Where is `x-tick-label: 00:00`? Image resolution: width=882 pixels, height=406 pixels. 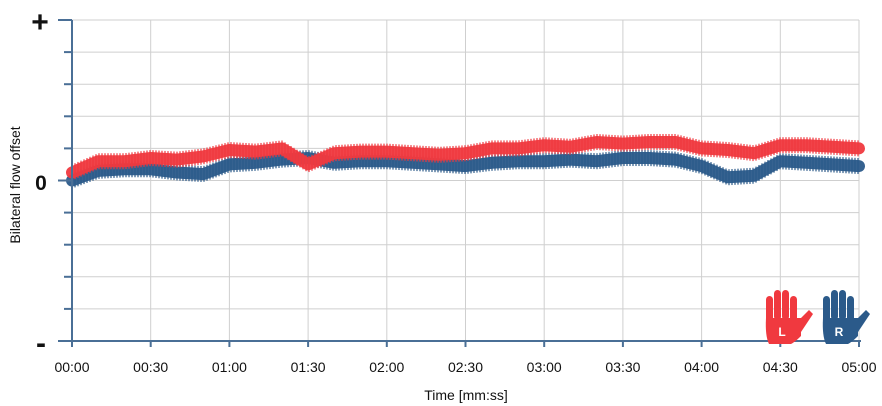
x-tick-label: 00:00 is located at coordinates (71, 367).